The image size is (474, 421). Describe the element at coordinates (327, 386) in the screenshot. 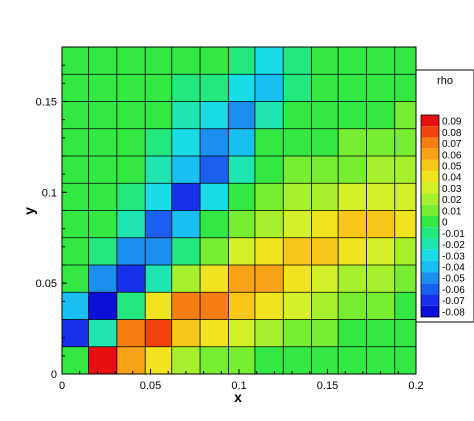

I see `x-tick-label: 0.15` at that location.